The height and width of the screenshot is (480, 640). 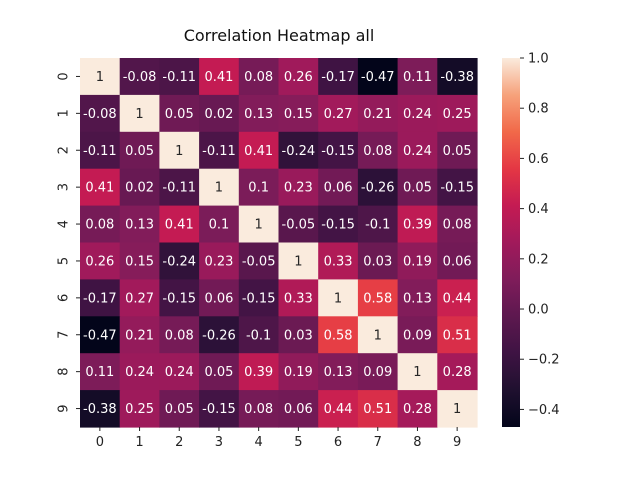 I want to click on cell-value-label: 0.21, so click(x=139, y=335).